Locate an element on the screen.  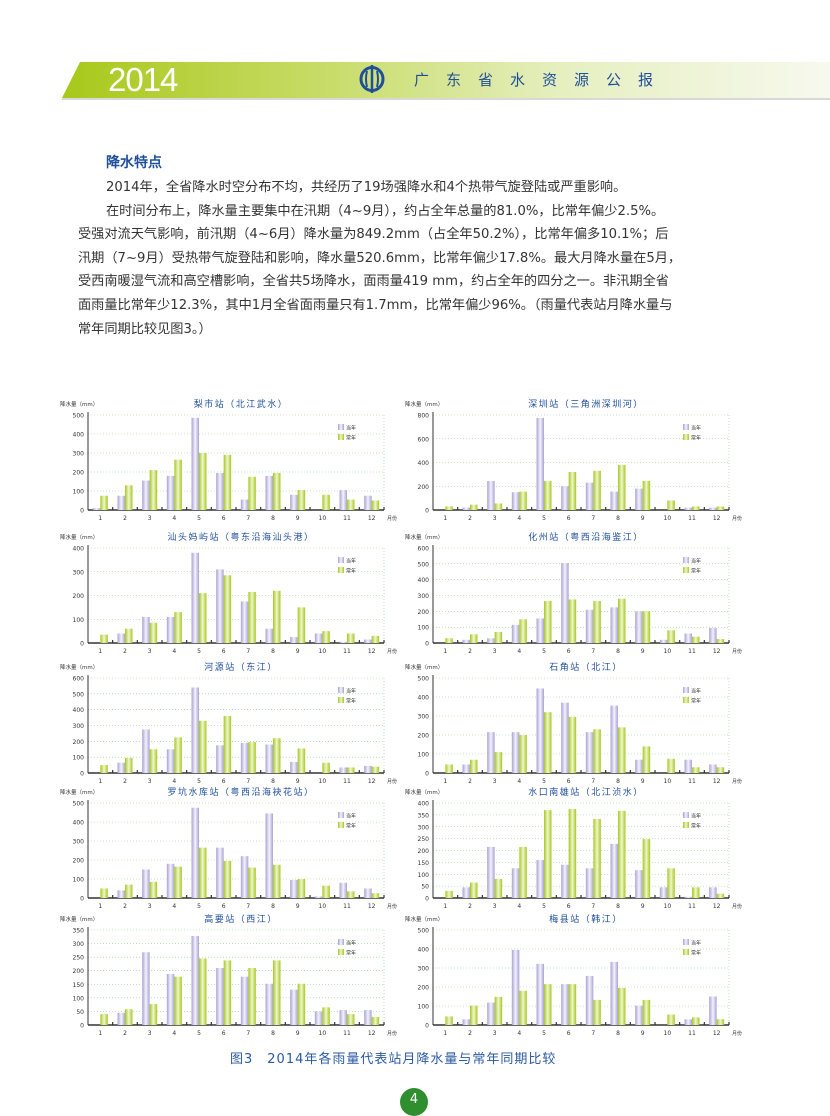
x-axis-label: 月份 is located at coordinates (737, 651).